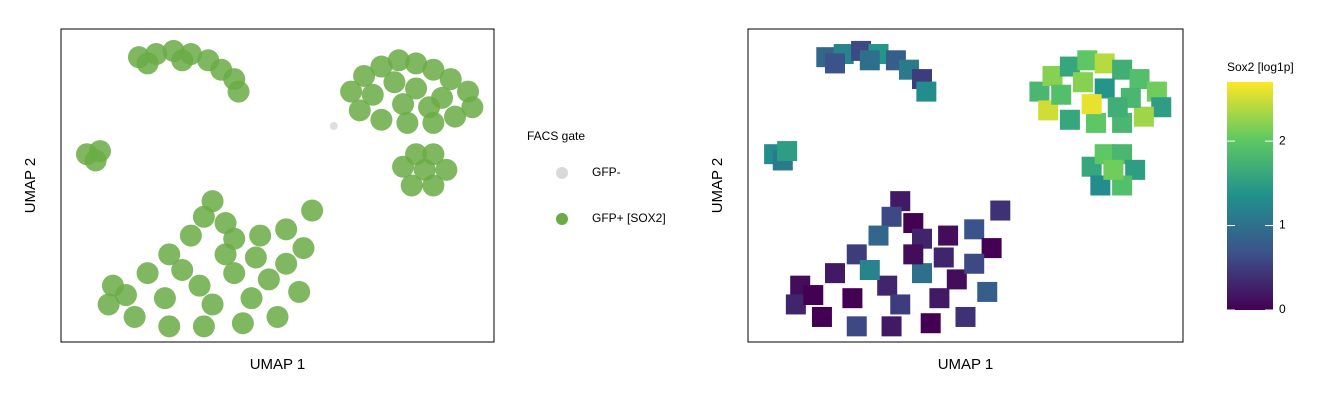 This screenshot has height=408, width=1344. What do you see at coordinates (556, 136) in the screenshot?
I see `legend-title: FACS gate` at bounding box center [556, 136].